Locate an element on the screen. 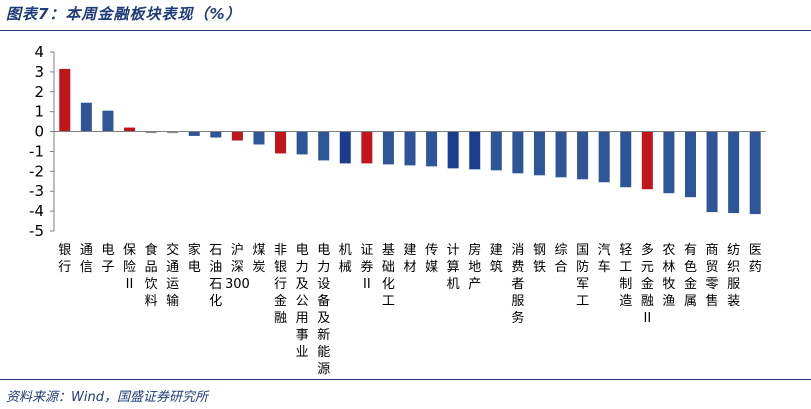 The width and height of the screenshot is (811, 409). x-category-label: 轻工制造 is located at coordinates (625, 276).